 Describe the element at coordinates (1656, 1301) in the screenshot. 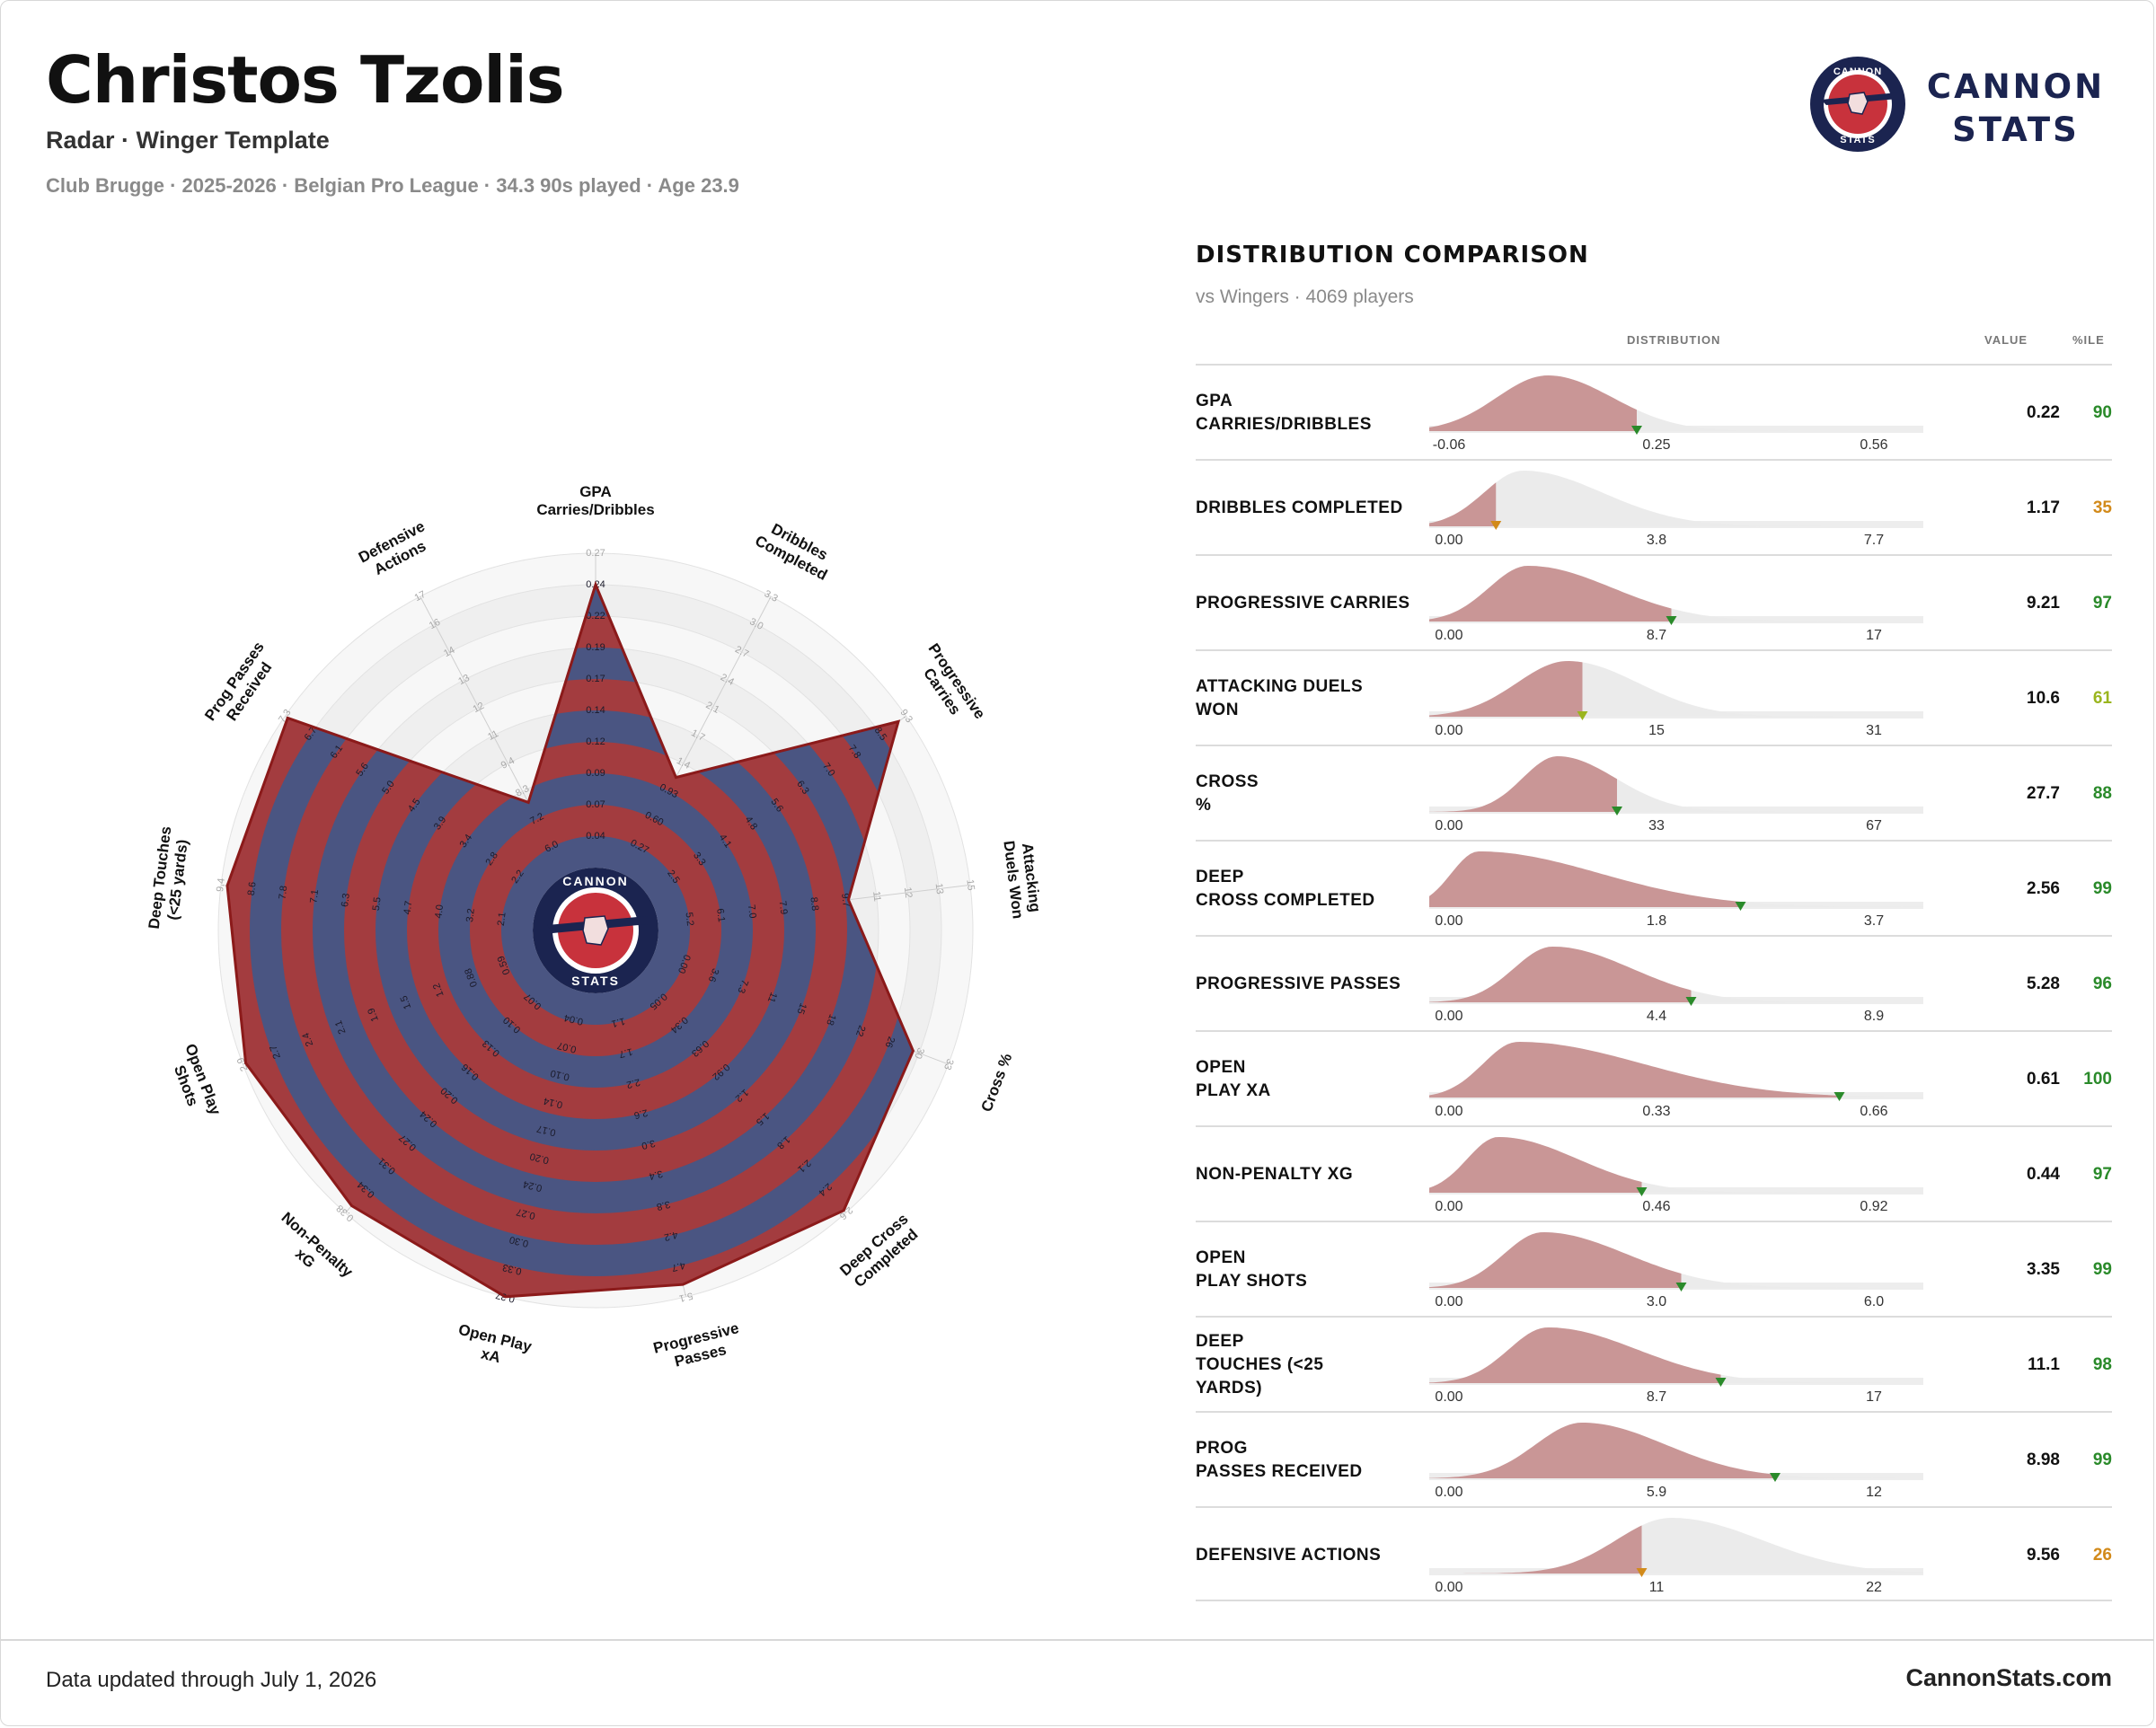

I see `distribution-tick-label: 3.0` at that location.